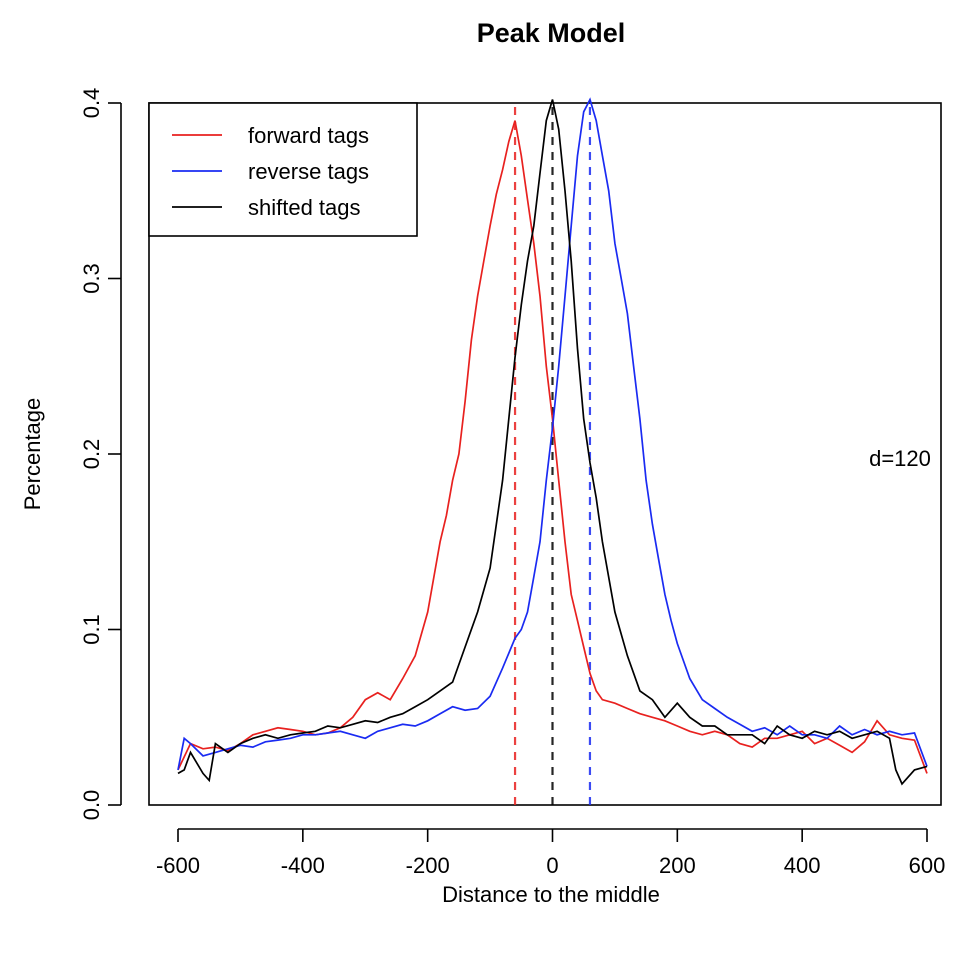 The image size is (970, 958). I want to click on y-axis: 0.0 0.1 0.2 0.3 0.4, so click(100, 454).